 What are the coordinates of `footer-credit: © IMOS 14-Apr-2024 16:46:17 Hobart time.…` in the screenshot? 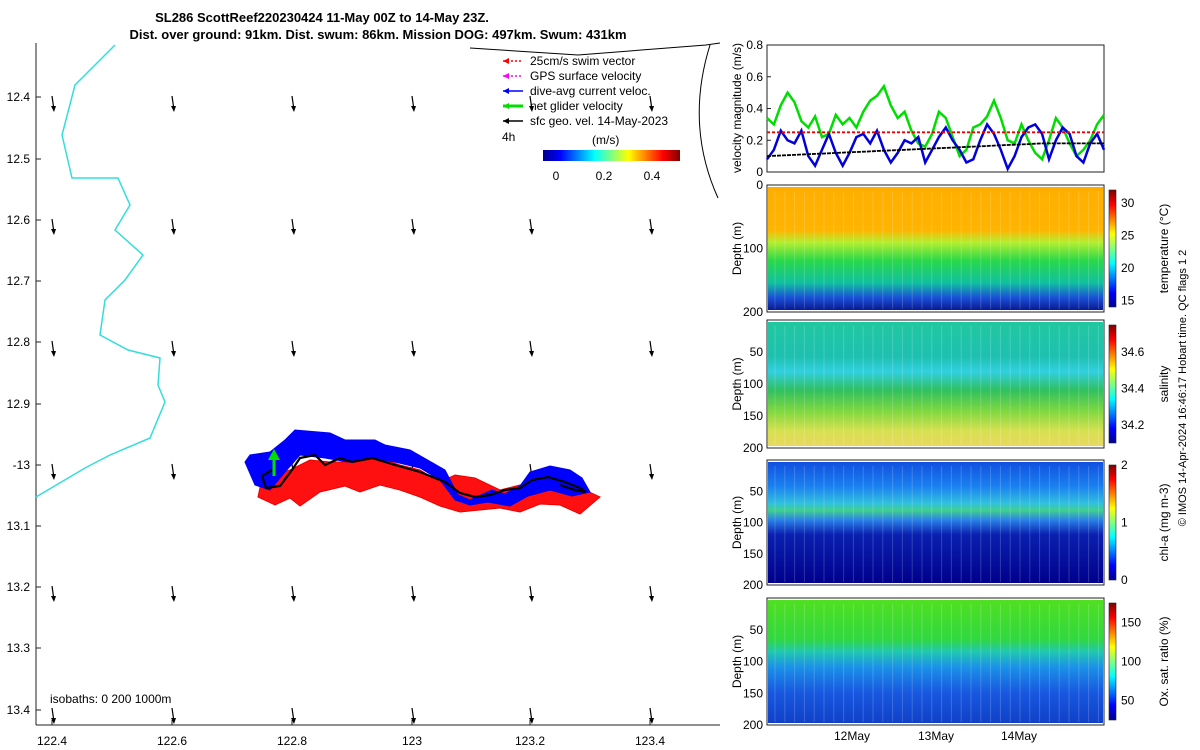 It's located at (1183, 388).